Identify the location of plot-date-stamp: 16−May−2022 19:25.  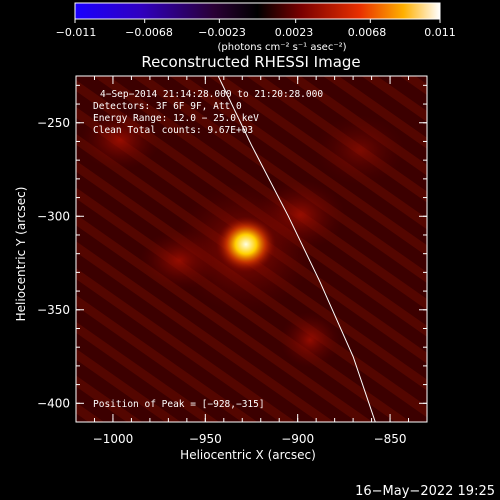
(425, 491).